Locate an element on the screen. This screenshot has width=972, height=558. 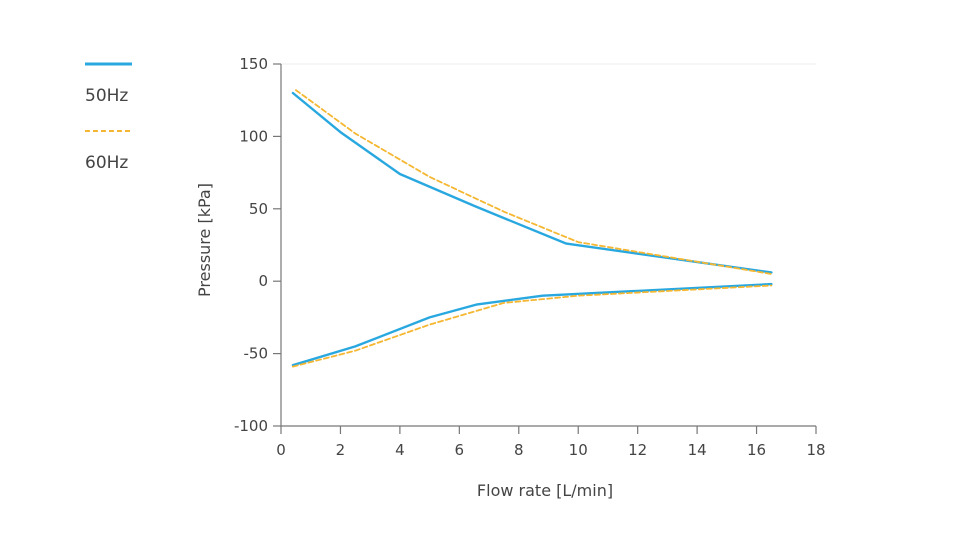
x-axis-label: Flow rate [L/min] is located at coordinates (545, 490).